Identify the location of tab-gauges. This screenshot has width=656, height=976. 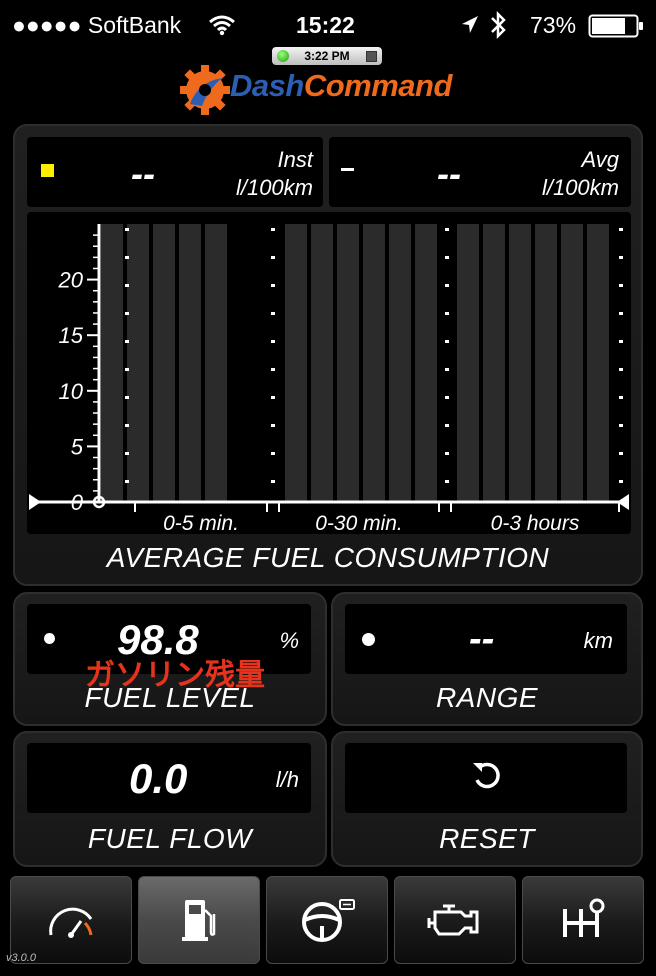
(71, 920).